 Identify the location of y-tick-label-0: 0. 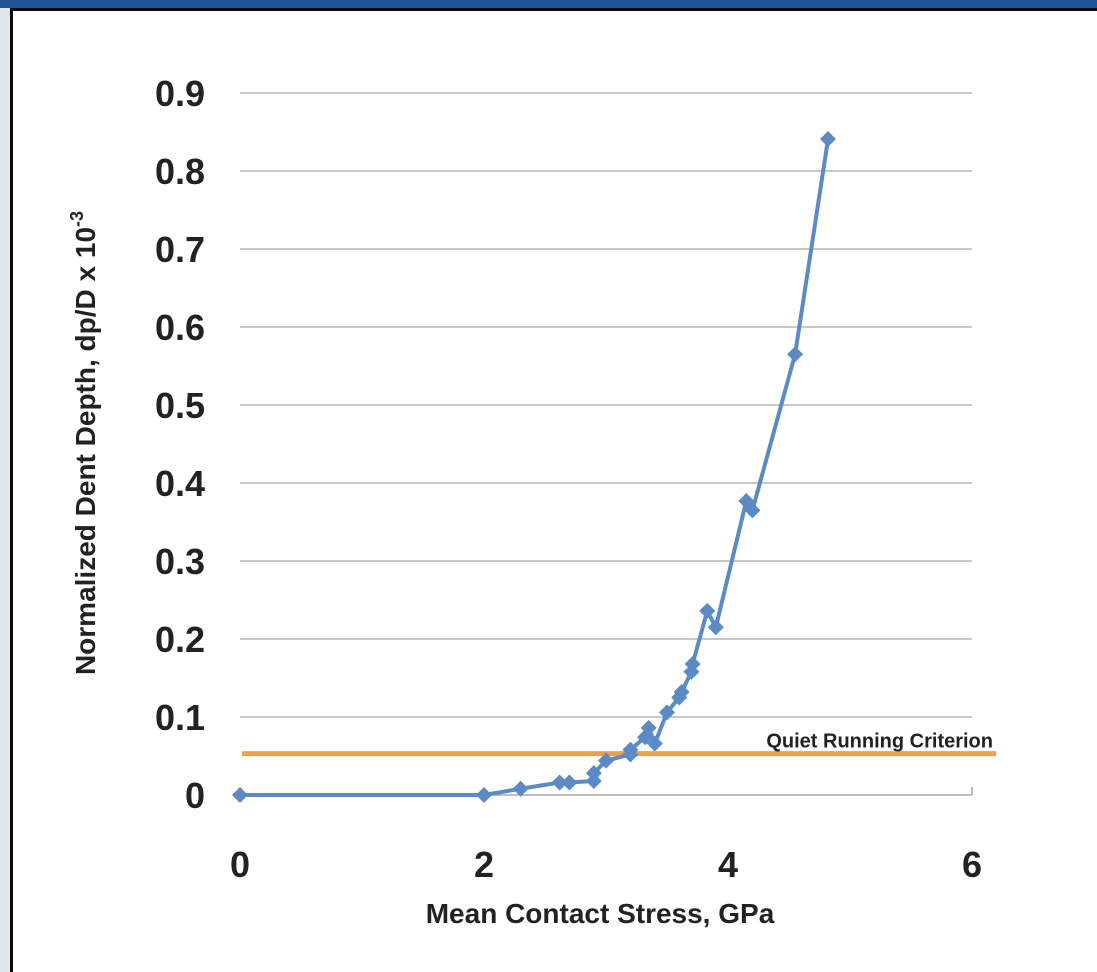
(195, 795).